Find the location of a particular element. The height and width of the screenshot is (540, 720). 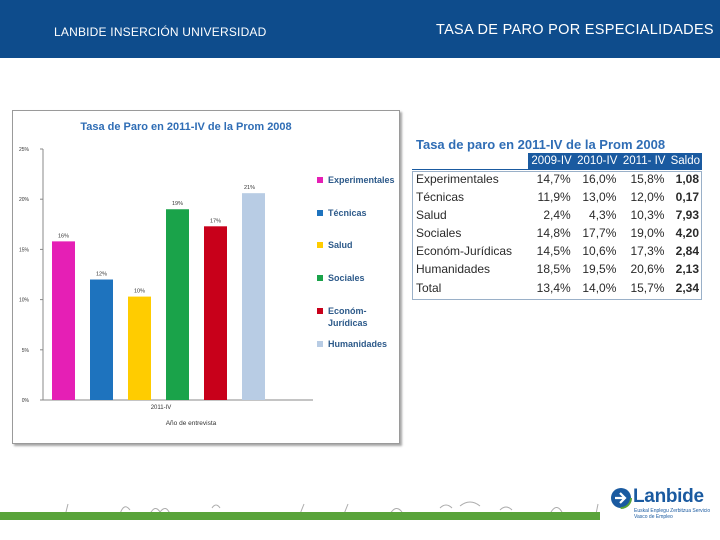

table-row: Técnicas 11,9% 13,0% 12,0% 0,17 is located at coordinates (557, 197).